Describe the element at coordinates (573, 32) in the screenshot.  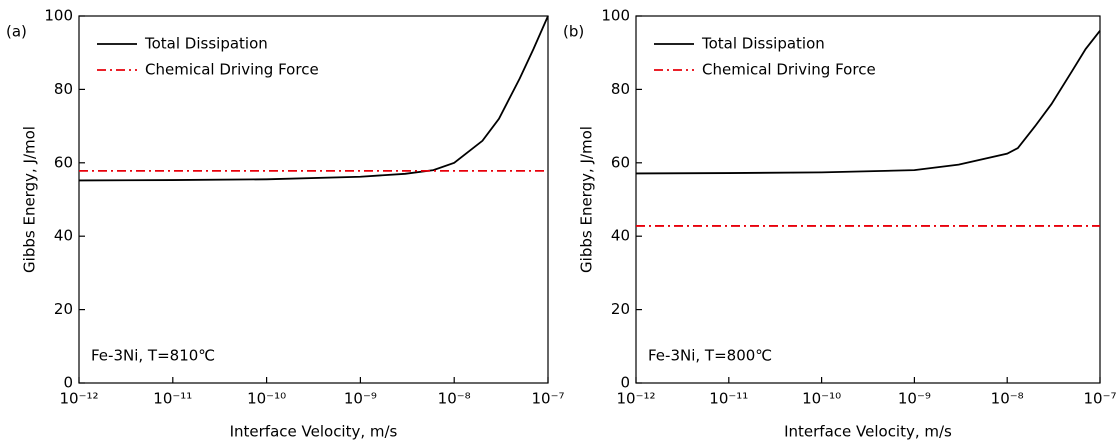
I see `panel-label: (b)` at that location.